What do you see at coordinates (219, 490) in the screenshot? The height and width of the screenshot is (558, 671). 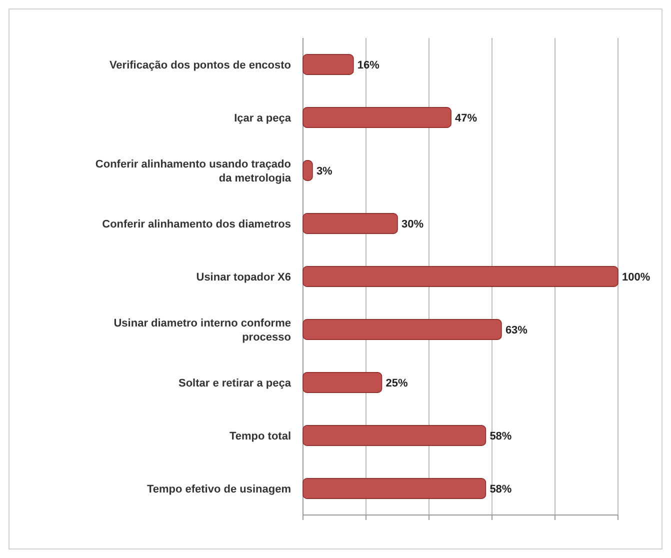 I see `y-tick-label: Tempo efetivo de usinagem` at bounding box center [219, 490].